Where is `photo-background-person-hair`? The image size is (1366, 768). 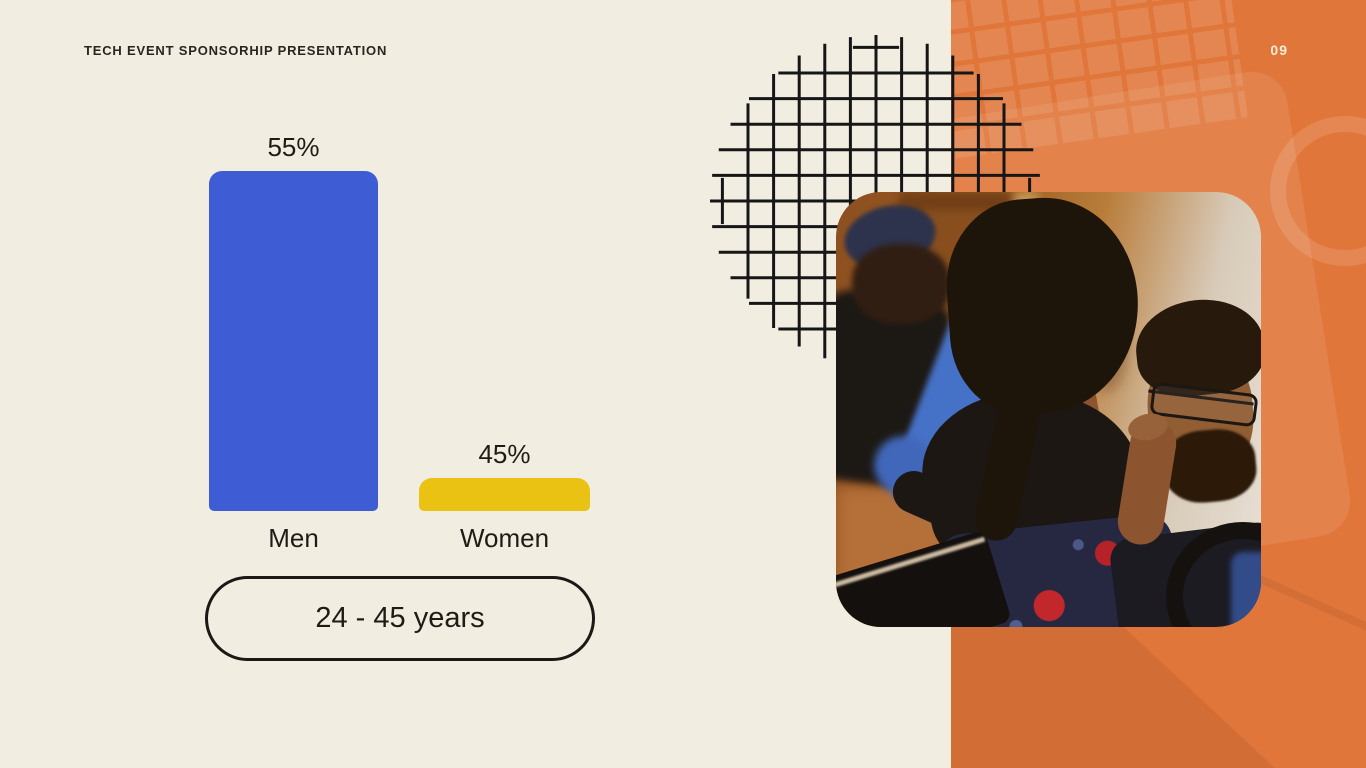
photo-background-person-hair is located at coordinates (901, 284).